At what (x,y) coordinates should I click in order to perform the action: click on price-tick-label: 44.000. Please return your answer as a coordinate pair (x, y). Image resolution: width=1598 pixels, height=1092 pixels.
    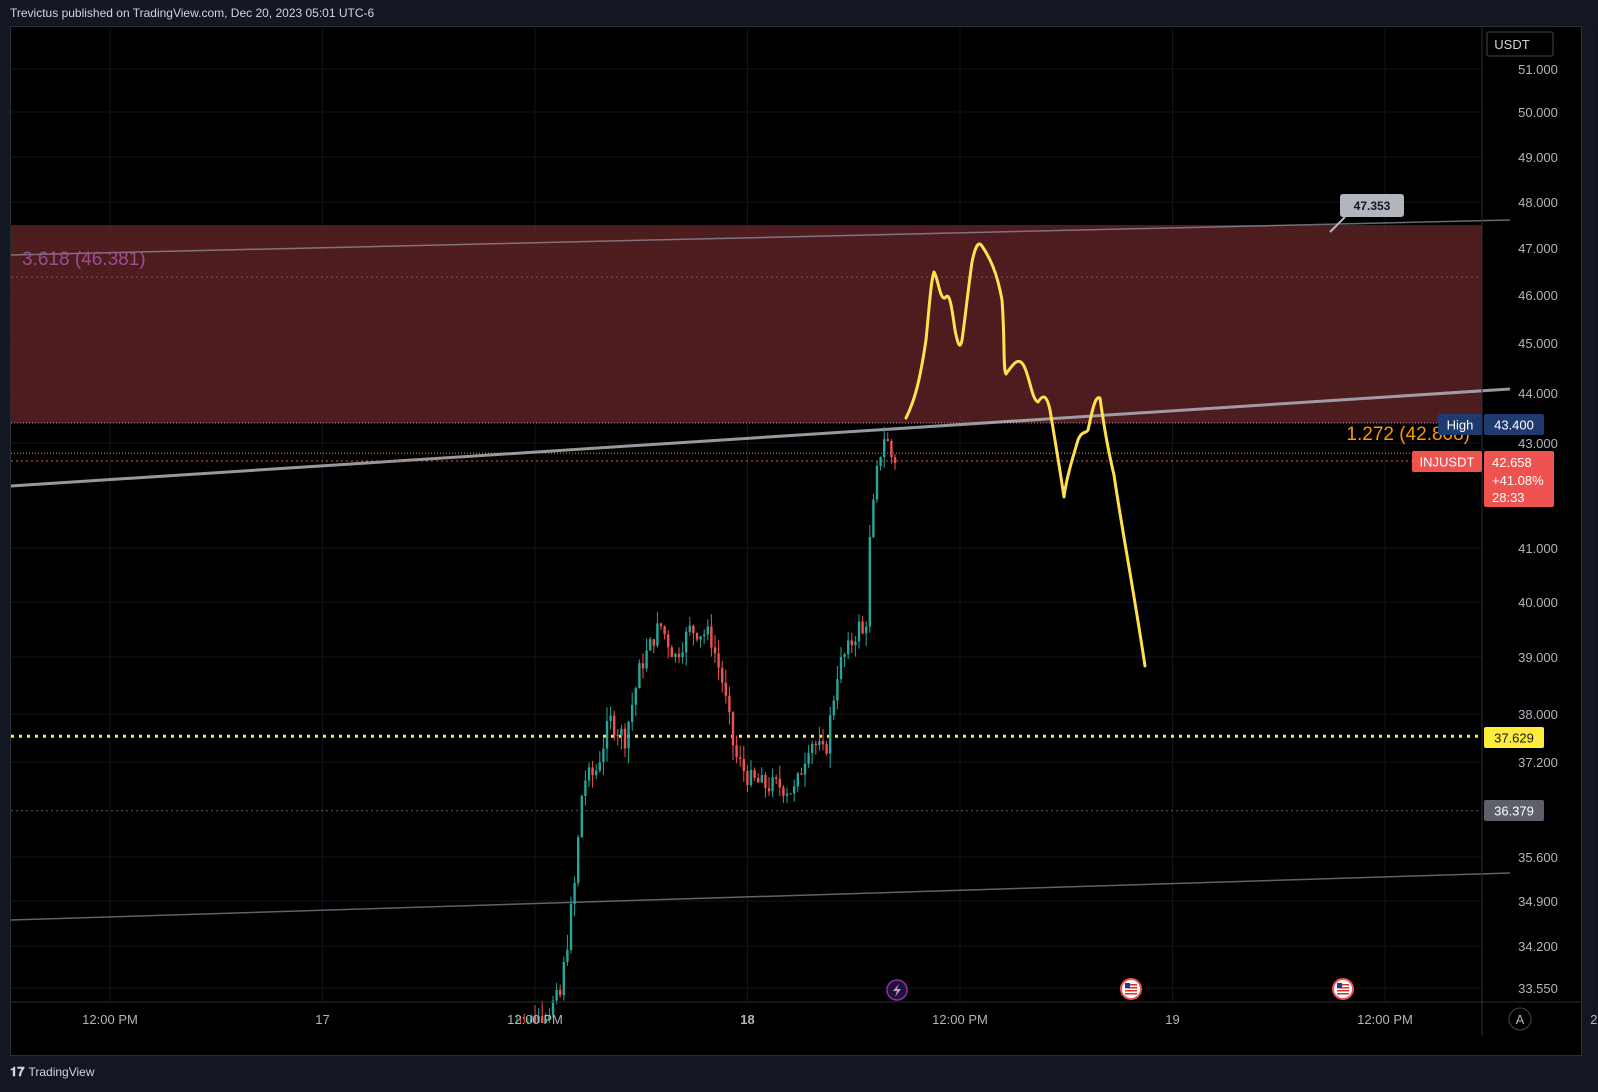
    Looking at the image, I should click on (1538, 393).